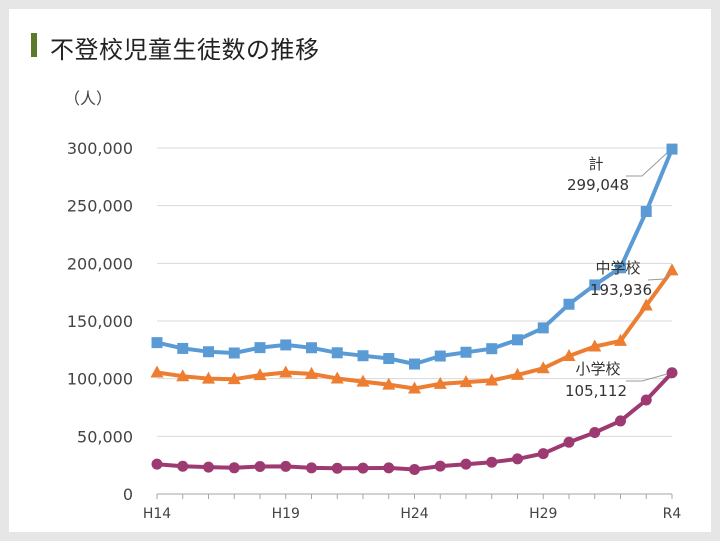 This screenshot has width=720, height=541. I want to click on y-axis-label: （人）, so click(88, 98).